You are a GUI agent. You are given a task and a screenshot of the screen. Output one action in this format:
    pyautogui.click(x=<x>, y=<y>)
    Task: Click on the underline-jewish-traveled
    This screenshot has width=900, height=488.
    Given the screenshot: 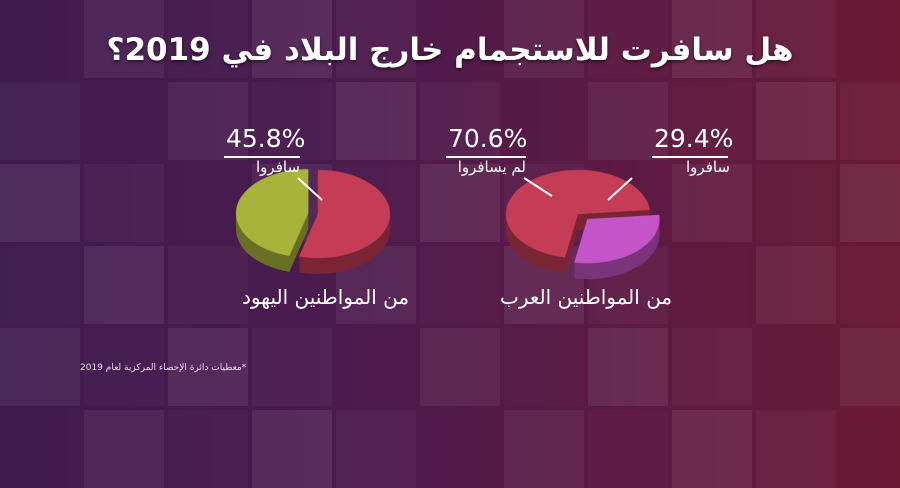 What is the action you would take?
    pyautogui.click(x=262, y=157)
    